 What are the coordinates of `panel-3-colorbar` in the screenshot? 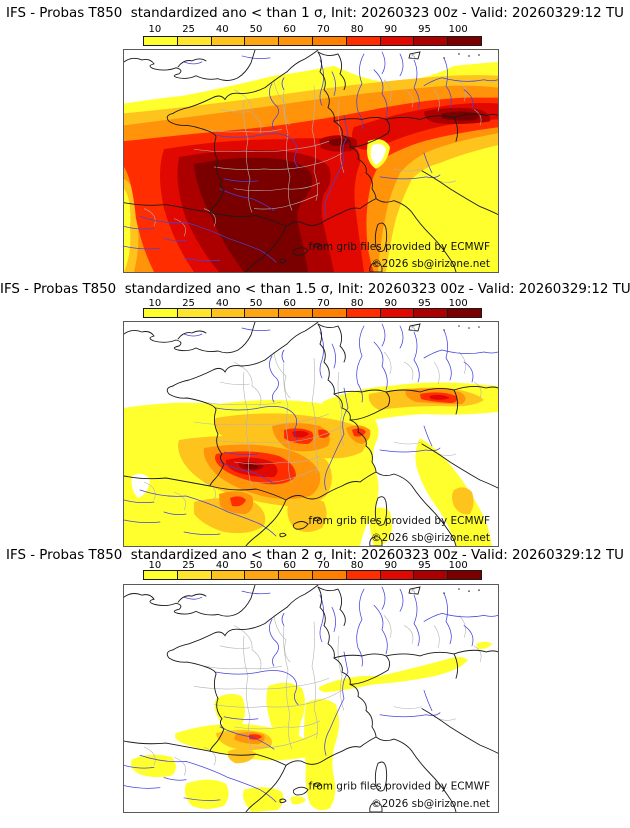 It's located at (312, 575).